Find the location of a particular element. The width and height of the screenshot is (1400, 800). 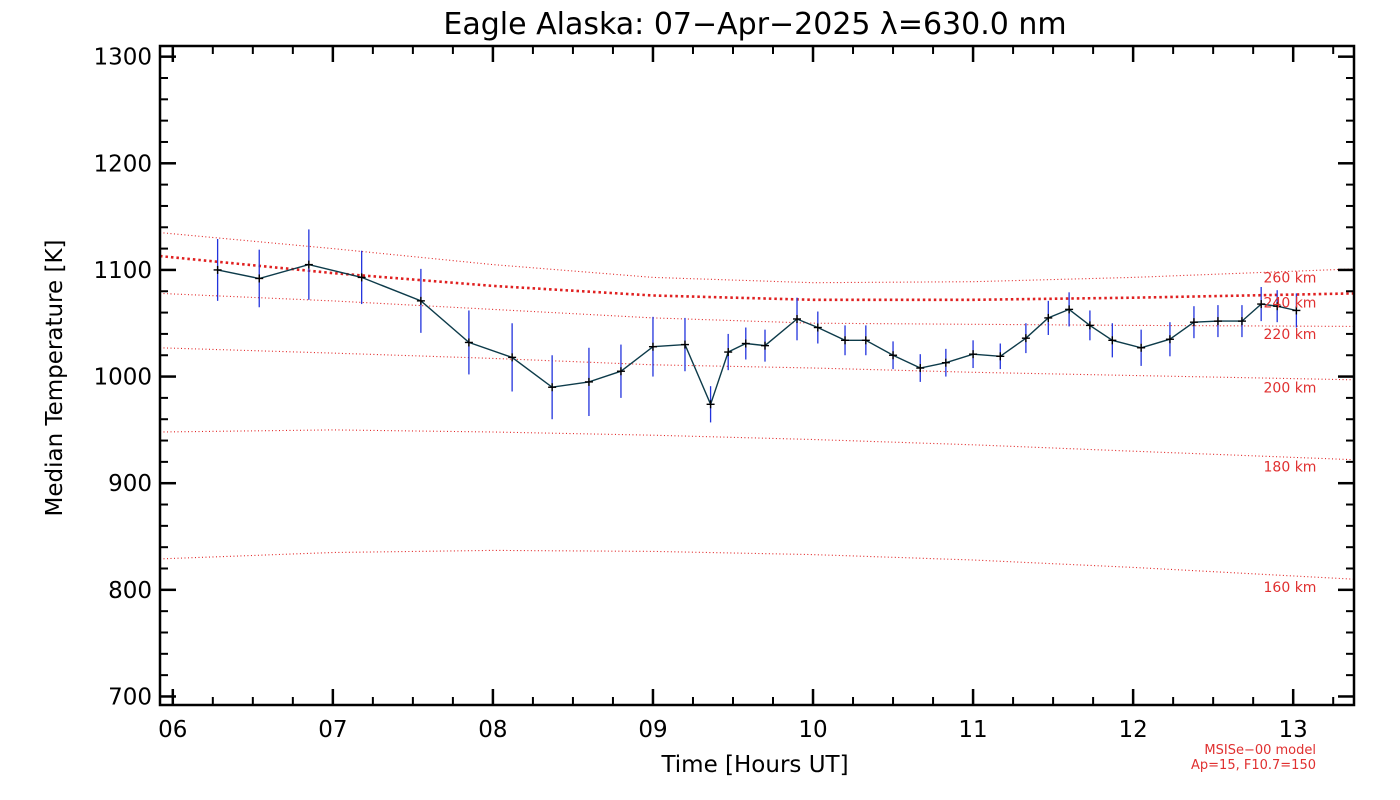

model-labels: 260 km 240 km 220 km 200 km 180 km 160 km is located at coordinates (1290, 433).